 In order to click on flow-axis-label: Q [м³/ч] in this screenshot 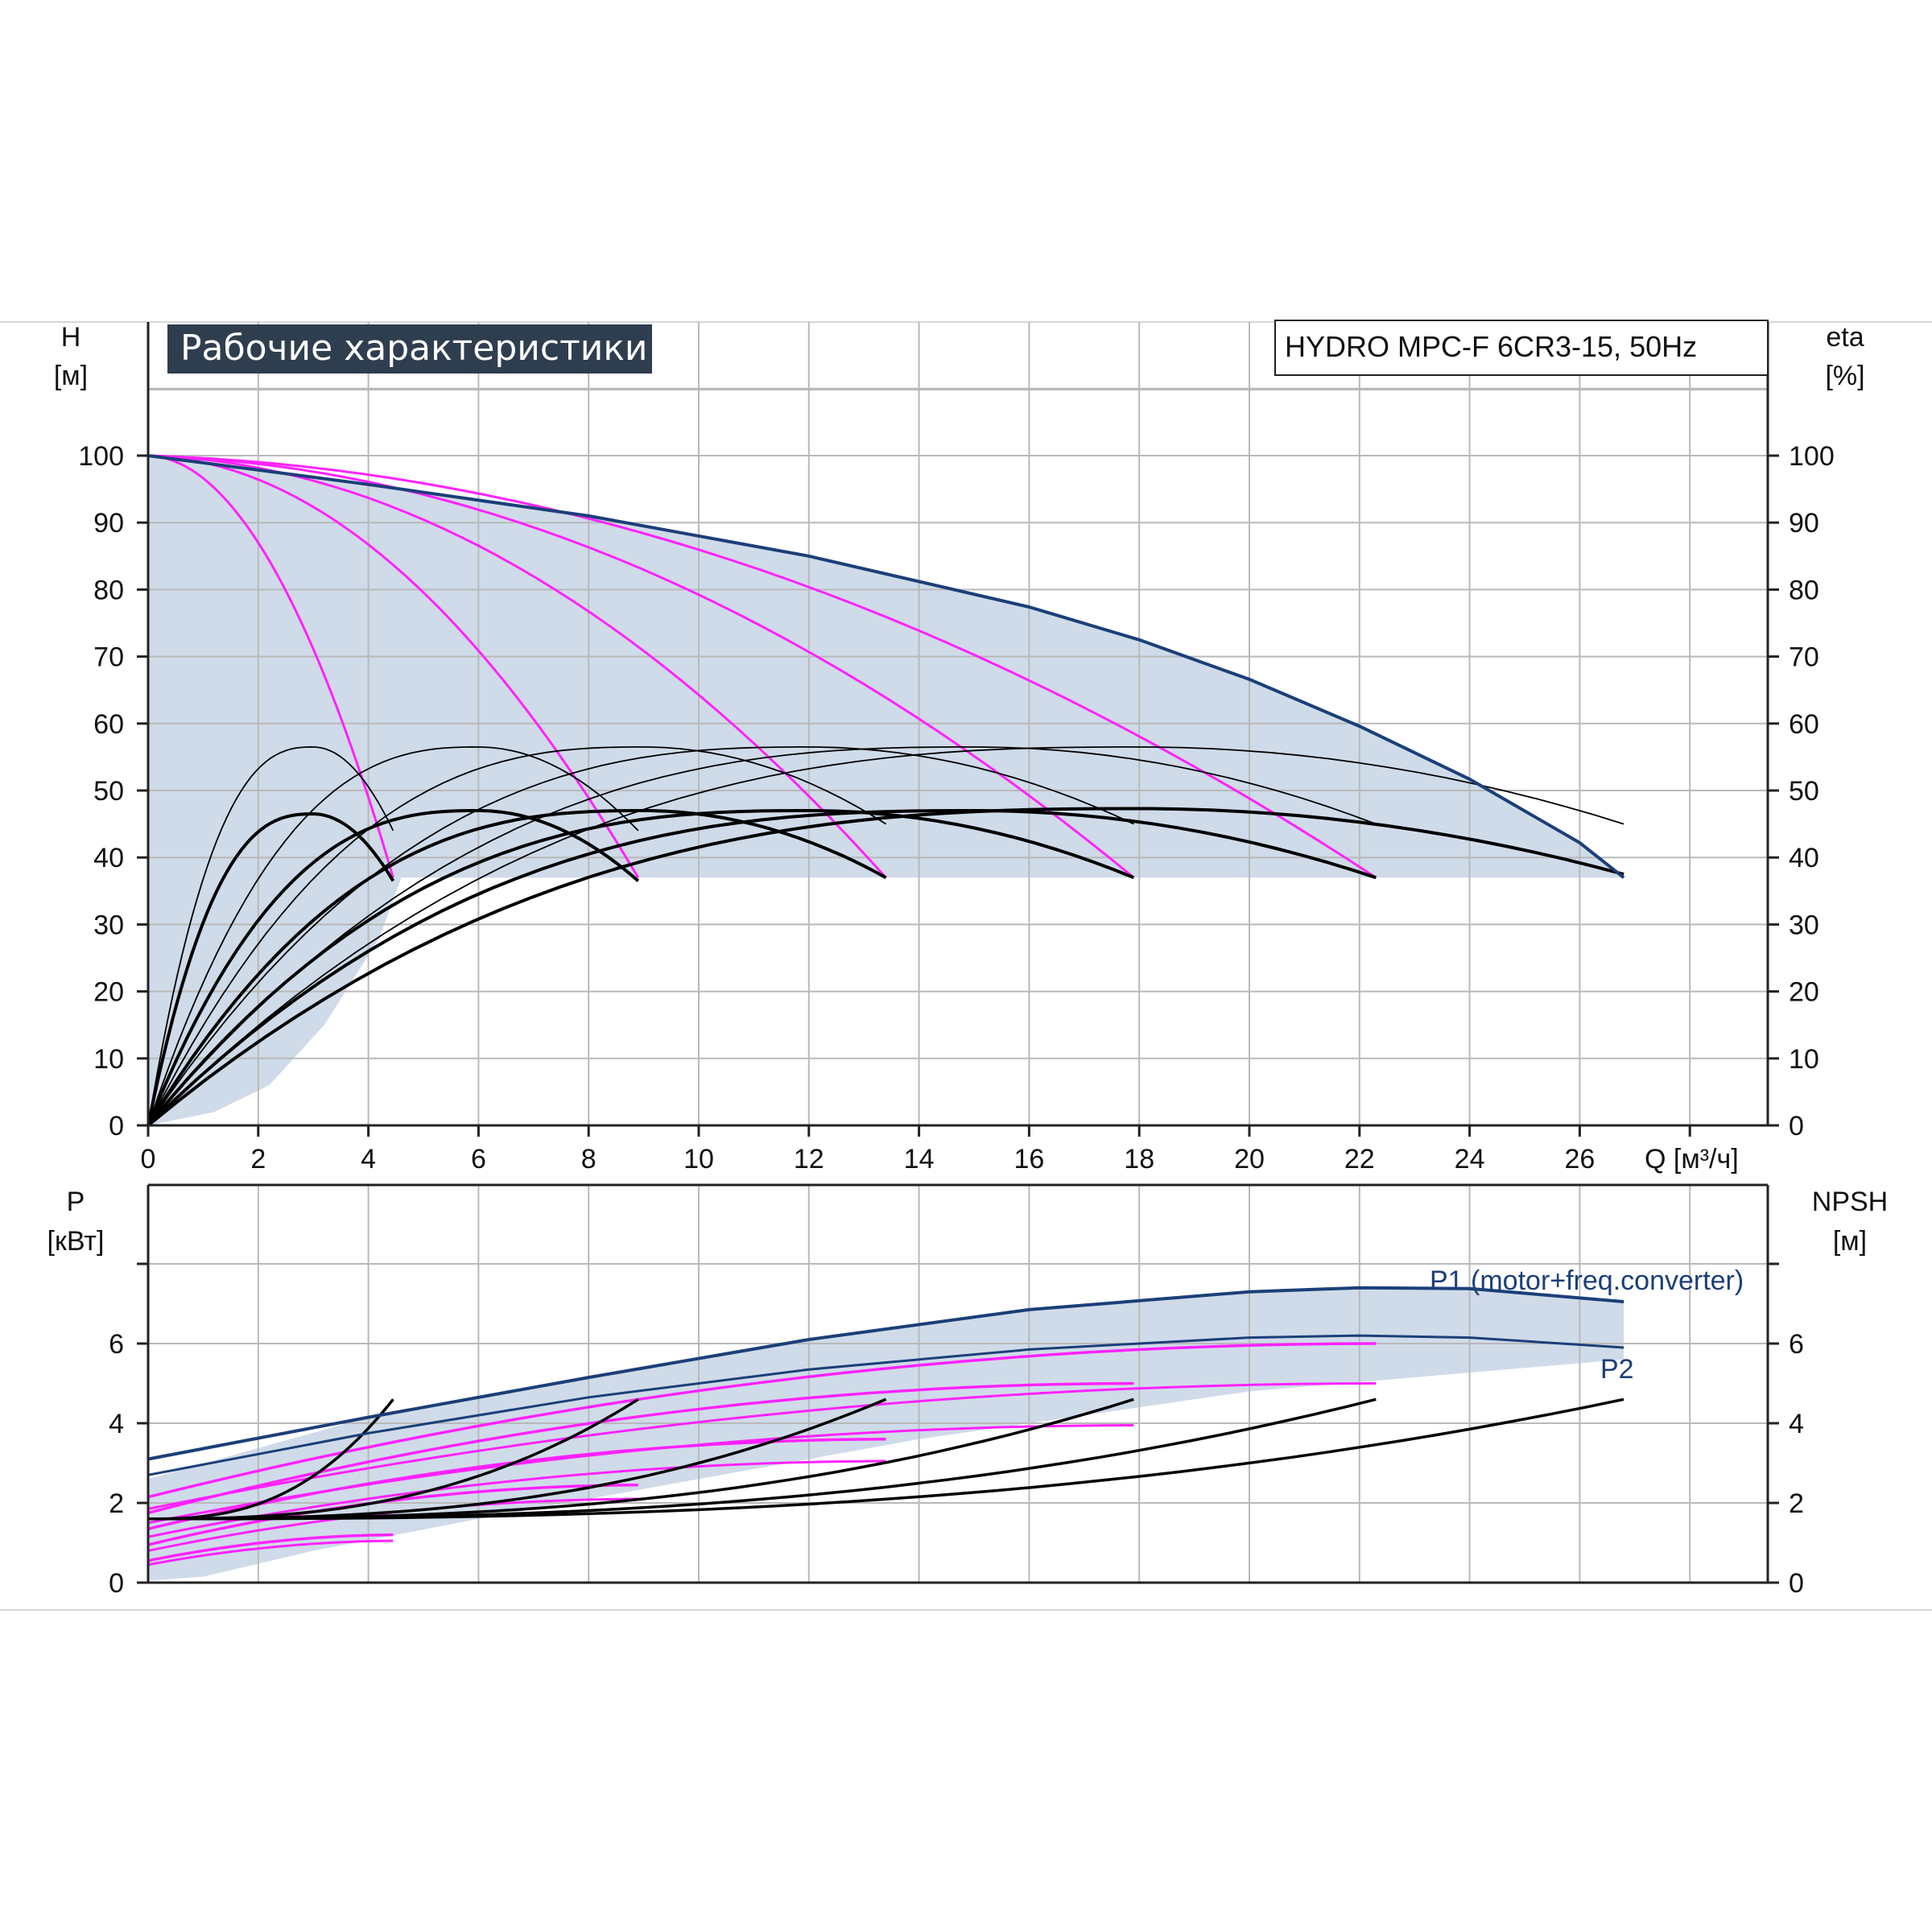, I will do `click(1692, 1159)`.